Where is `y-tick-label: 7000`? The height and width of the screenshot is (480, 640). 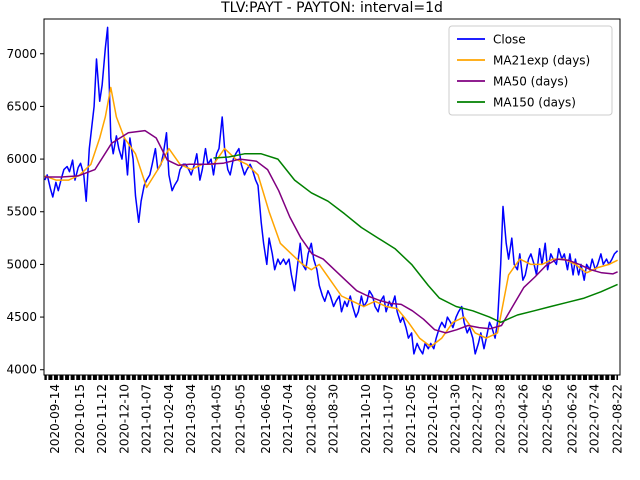
y-tick-label: 7000 is located at coordinates (21, 54).